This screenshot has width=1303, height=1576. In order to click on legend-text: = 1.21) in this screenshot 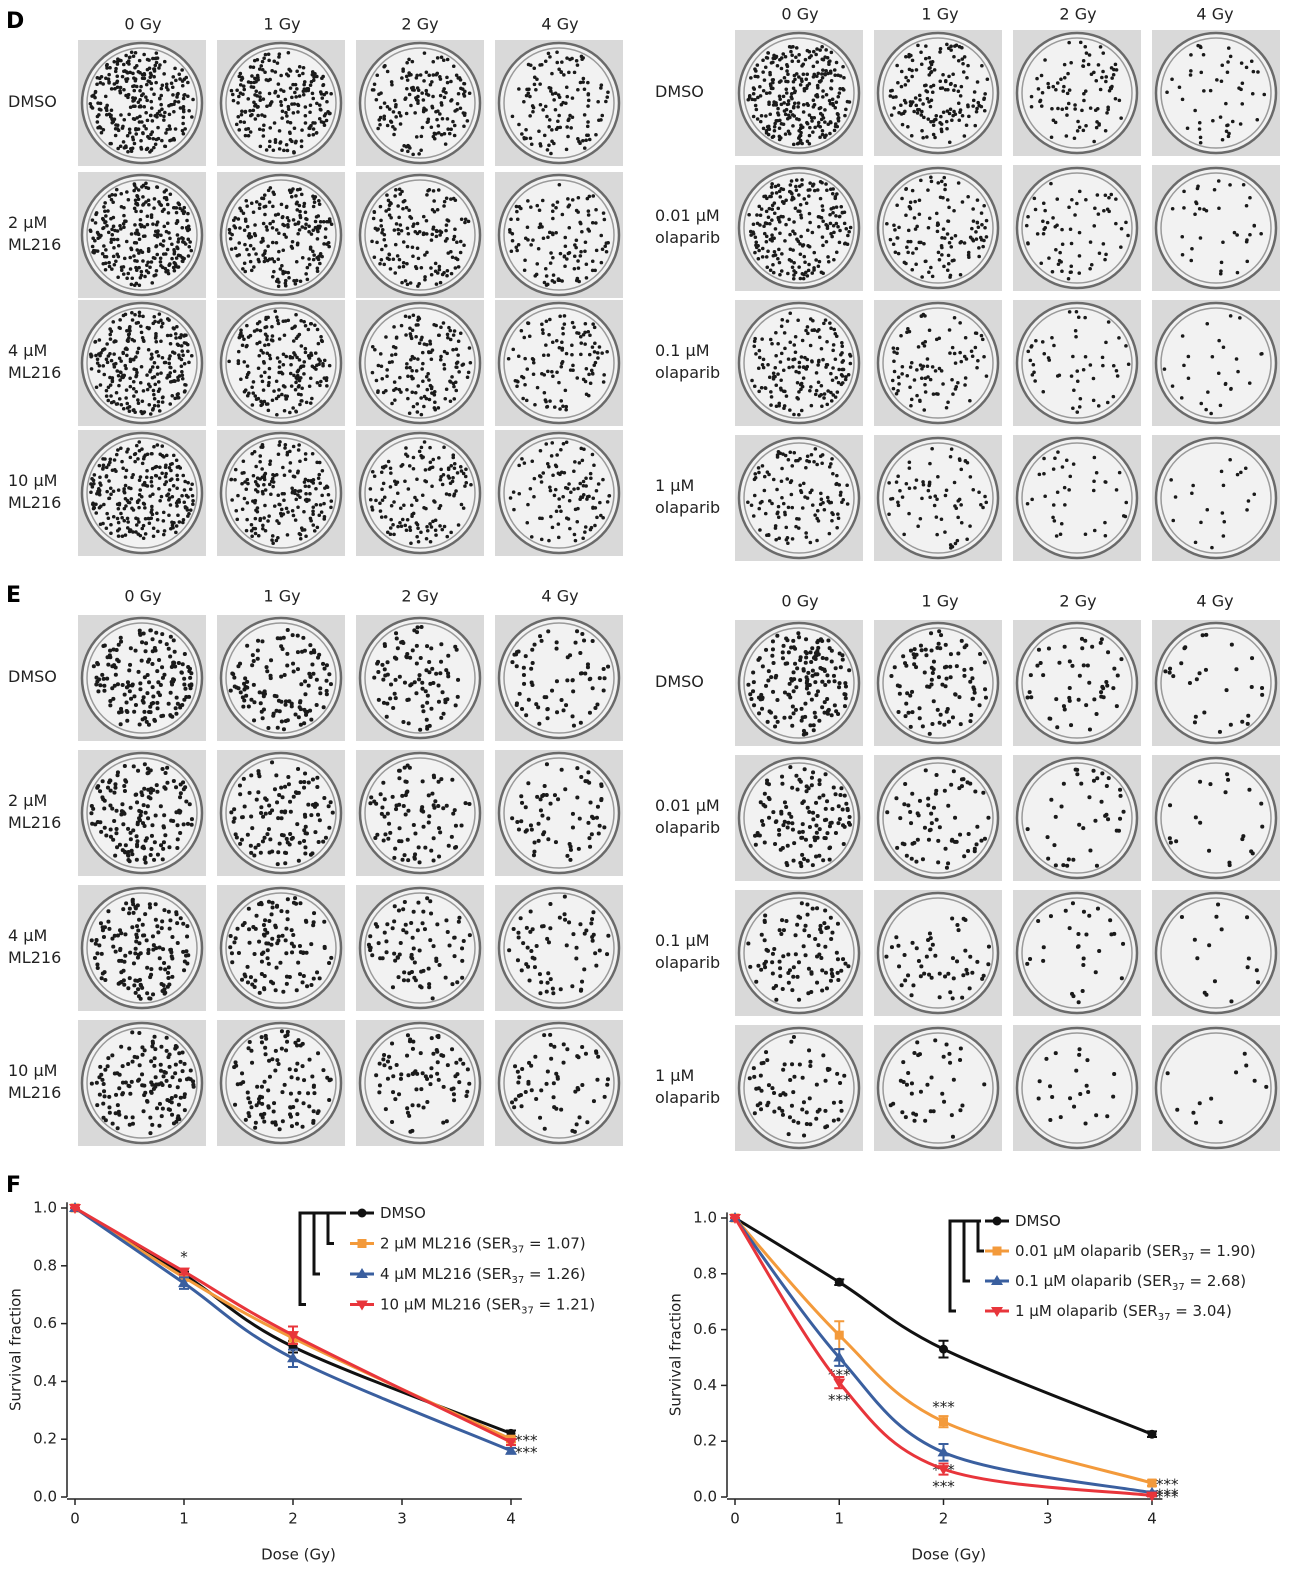, I will do `click(564, 1304)`.